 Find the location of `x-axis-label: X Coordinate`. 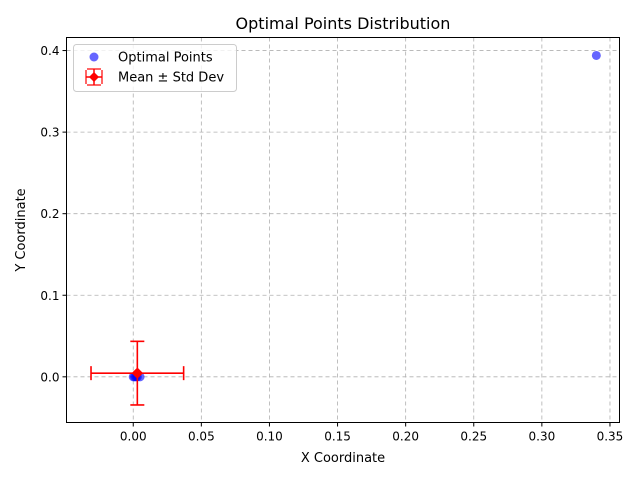

x-axis-label: X Coordinate is located at coordinates (343, 458).